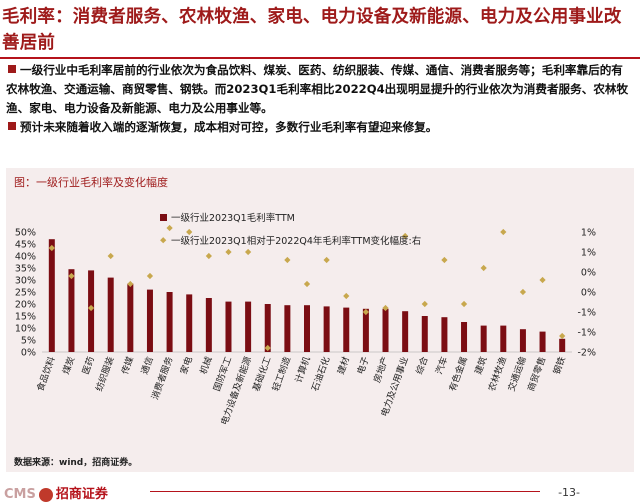 Image resolution: width=640 pixels, height=504 pixels. I want to click on y-left-tick-label: 25%, so click(25, 293).